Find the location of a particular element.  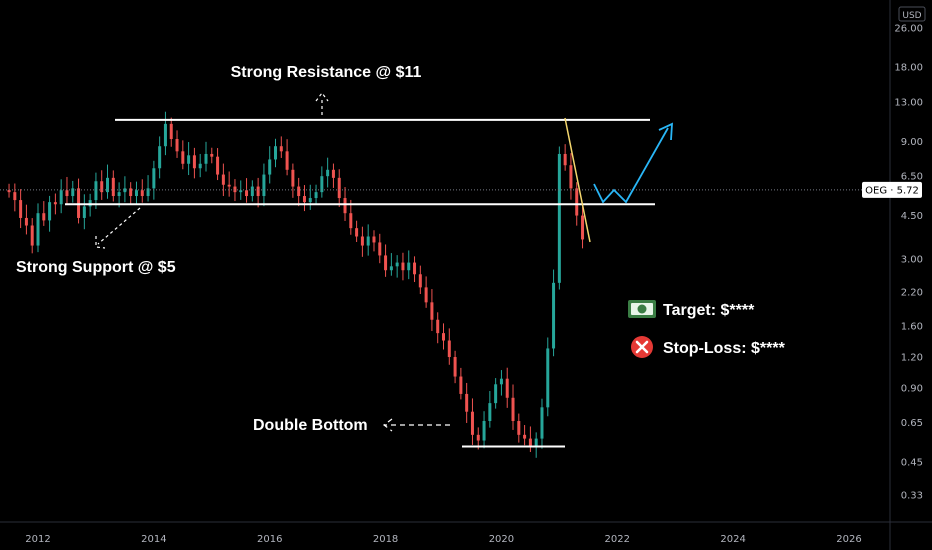

y-tick-label: 26.00 is located at coordinates (908, 28).